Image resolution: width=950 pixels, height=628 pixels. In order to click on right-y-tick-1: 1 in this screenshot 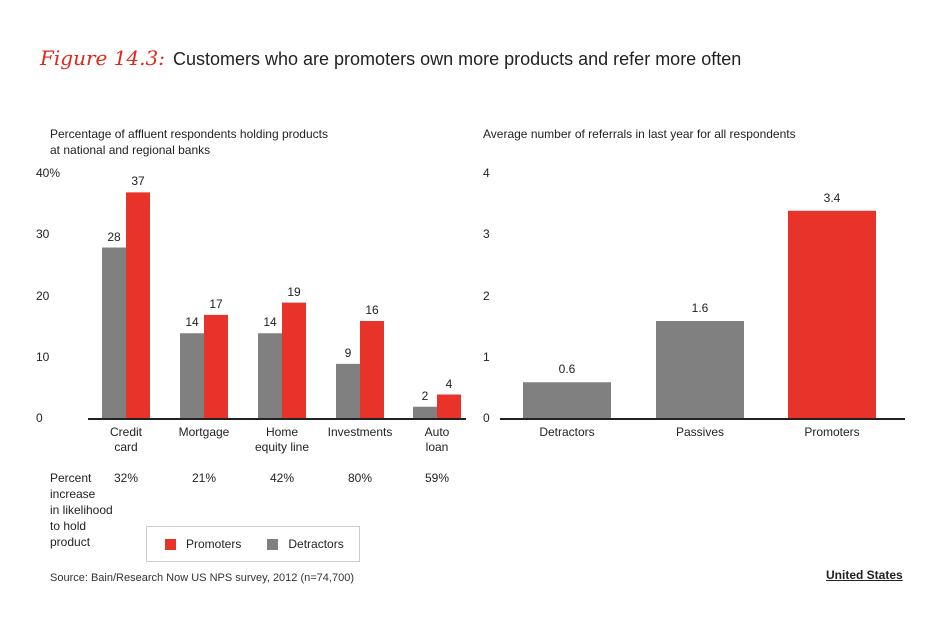, I will do `click(486, 356)`.